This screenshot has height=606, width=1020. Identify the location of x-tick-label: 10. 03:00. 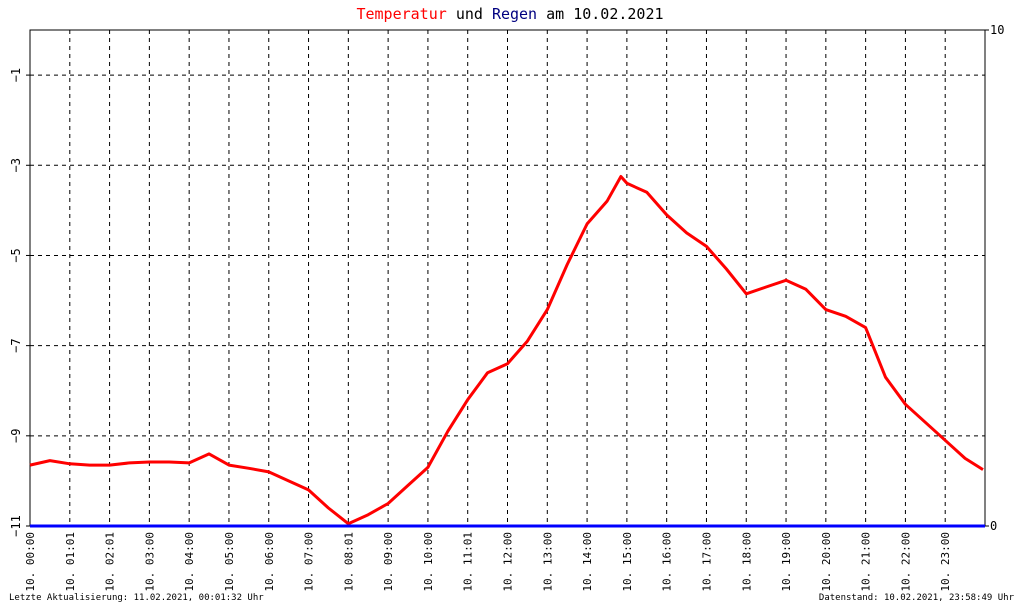
(149, 562).